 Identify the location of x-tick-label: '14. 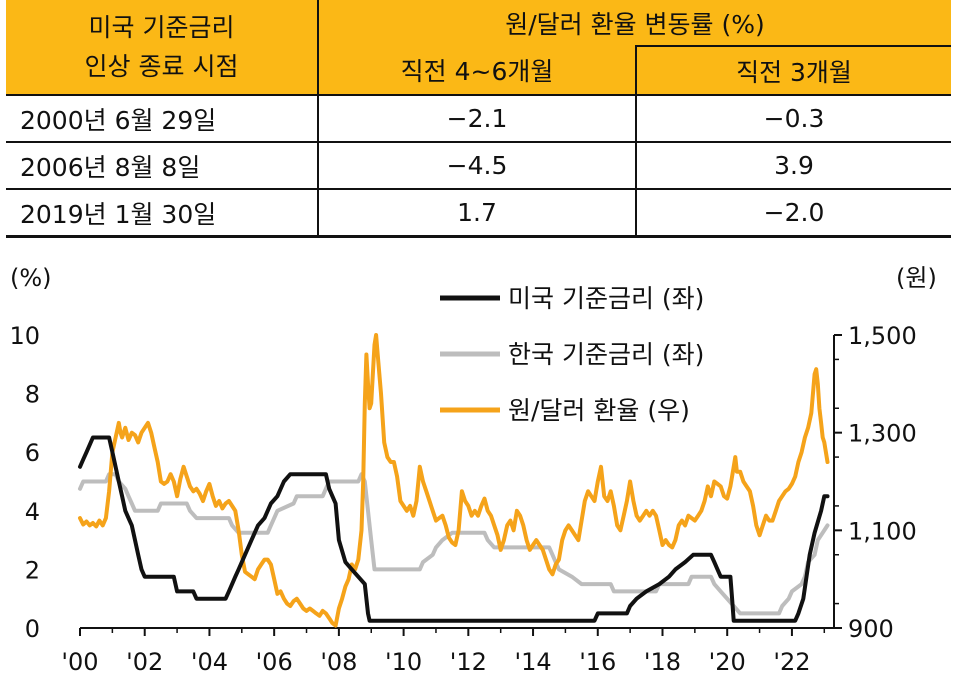
(532, 662).